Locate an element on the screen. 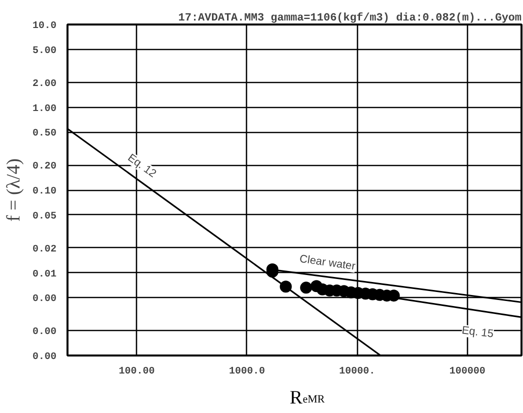 Image resolution: width=523 pixels, height=413 pixels. y-tick-label: 0.20 is located at coordinates (44, 167).